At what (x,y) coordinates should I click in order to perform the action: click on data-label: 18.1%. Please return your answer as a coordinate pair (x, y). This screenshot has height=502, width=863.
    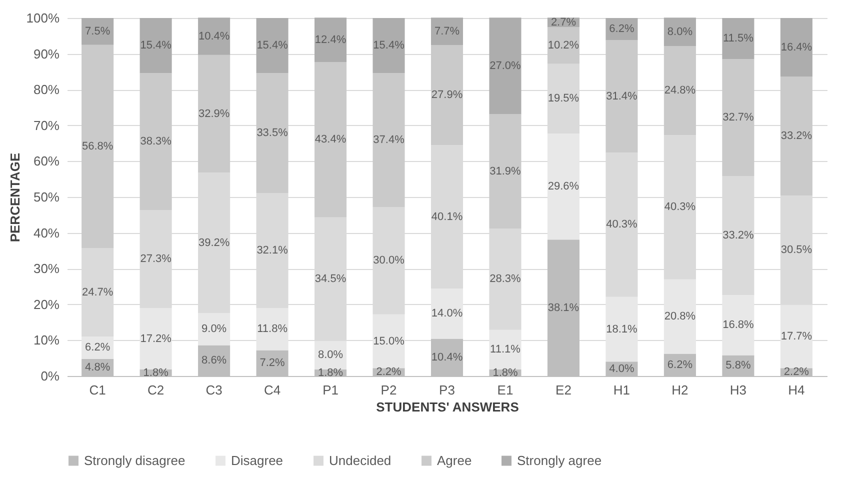
    Looking at the image, I should click on (622, 329).